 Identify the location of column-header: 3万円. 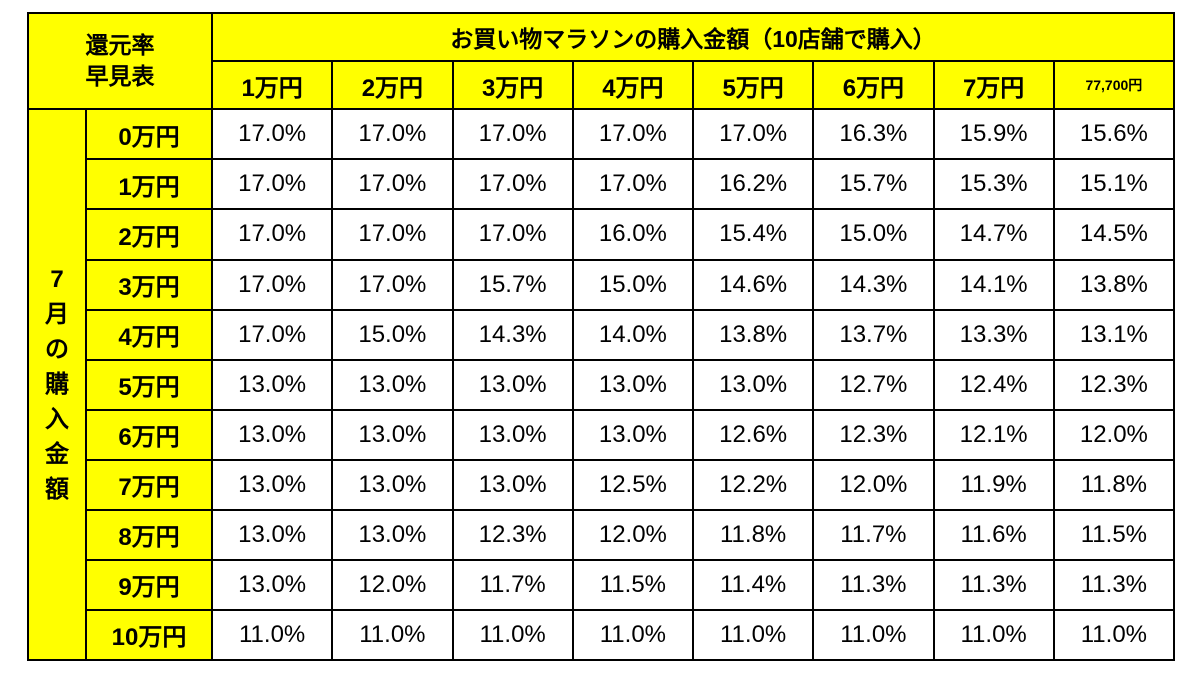
(512, 85).